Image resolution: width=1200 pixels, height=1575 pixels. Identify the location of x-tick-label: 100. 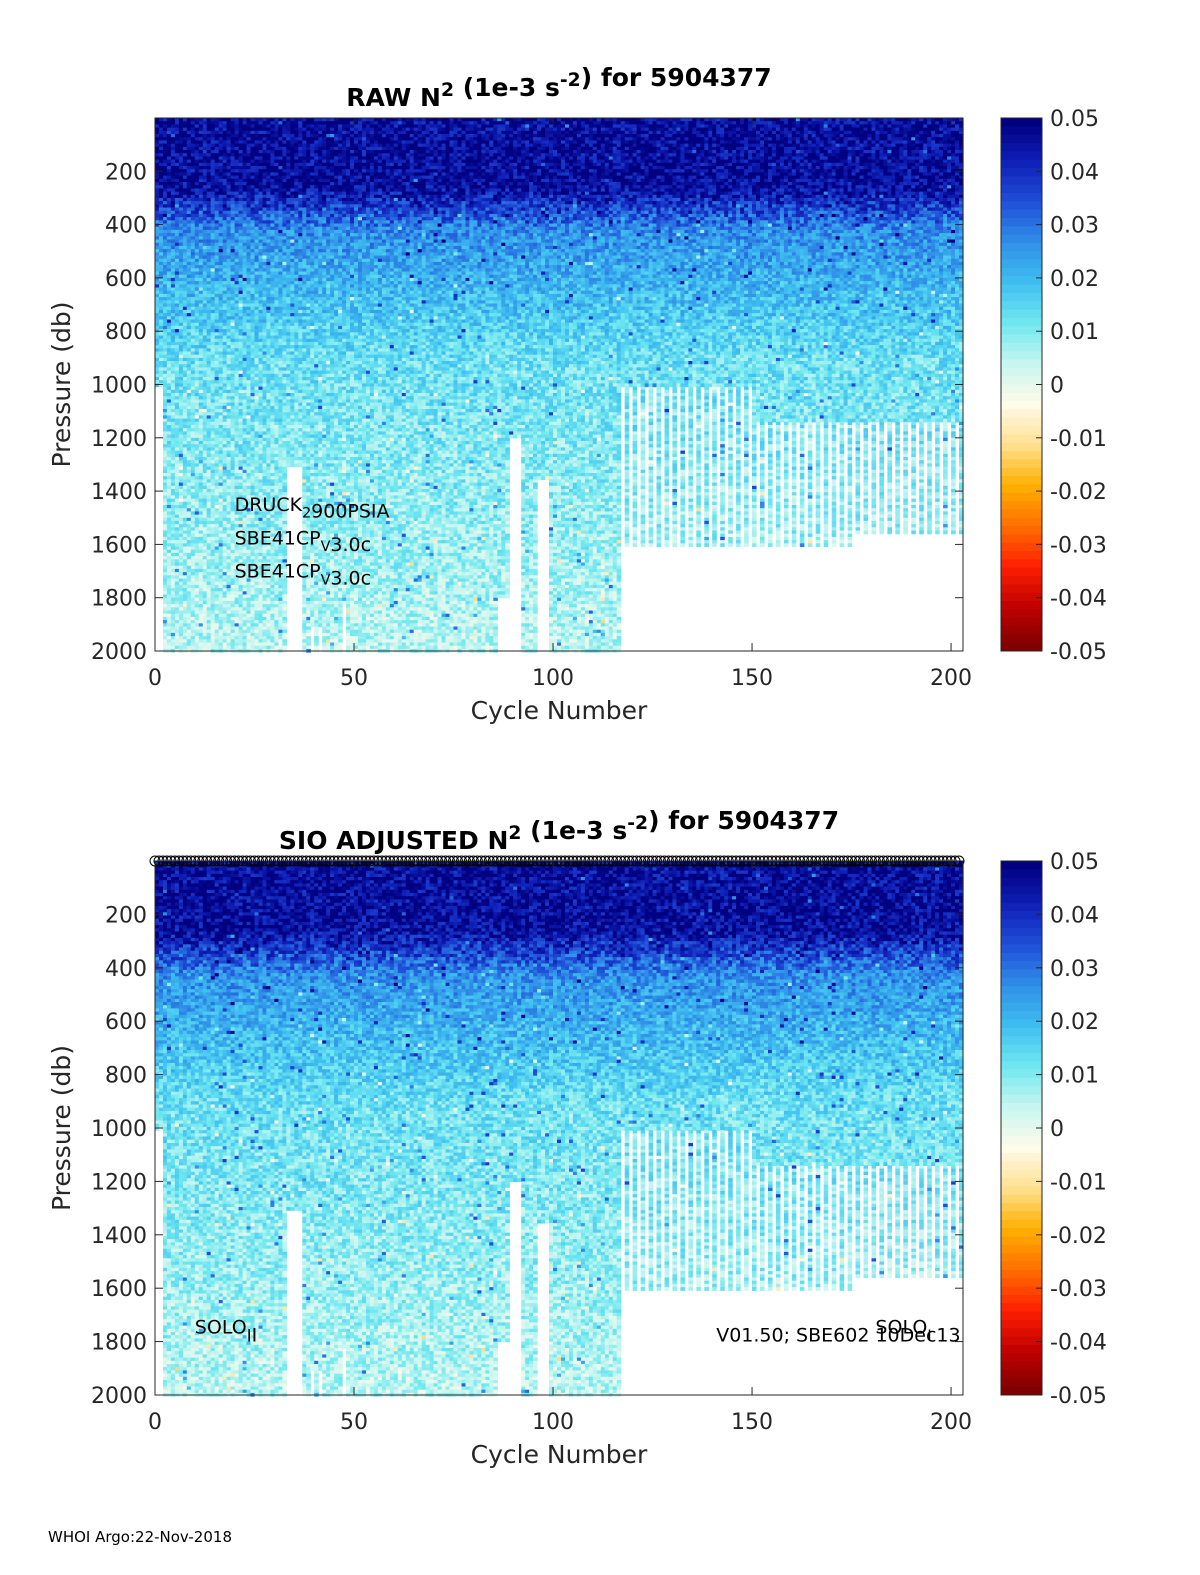
(553, 1422).